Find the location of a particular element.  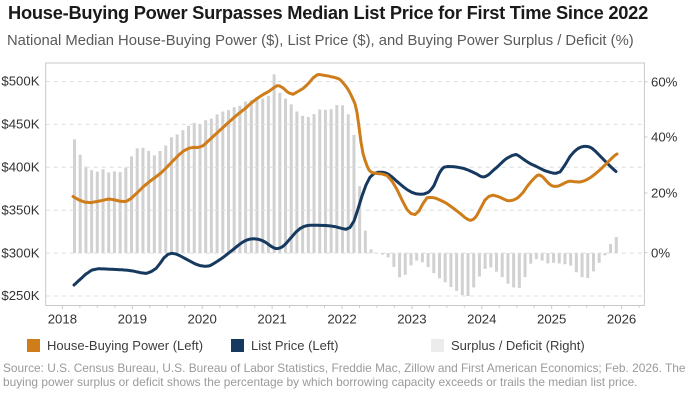

svg-text: $500K is located at coordinates (20, 81).